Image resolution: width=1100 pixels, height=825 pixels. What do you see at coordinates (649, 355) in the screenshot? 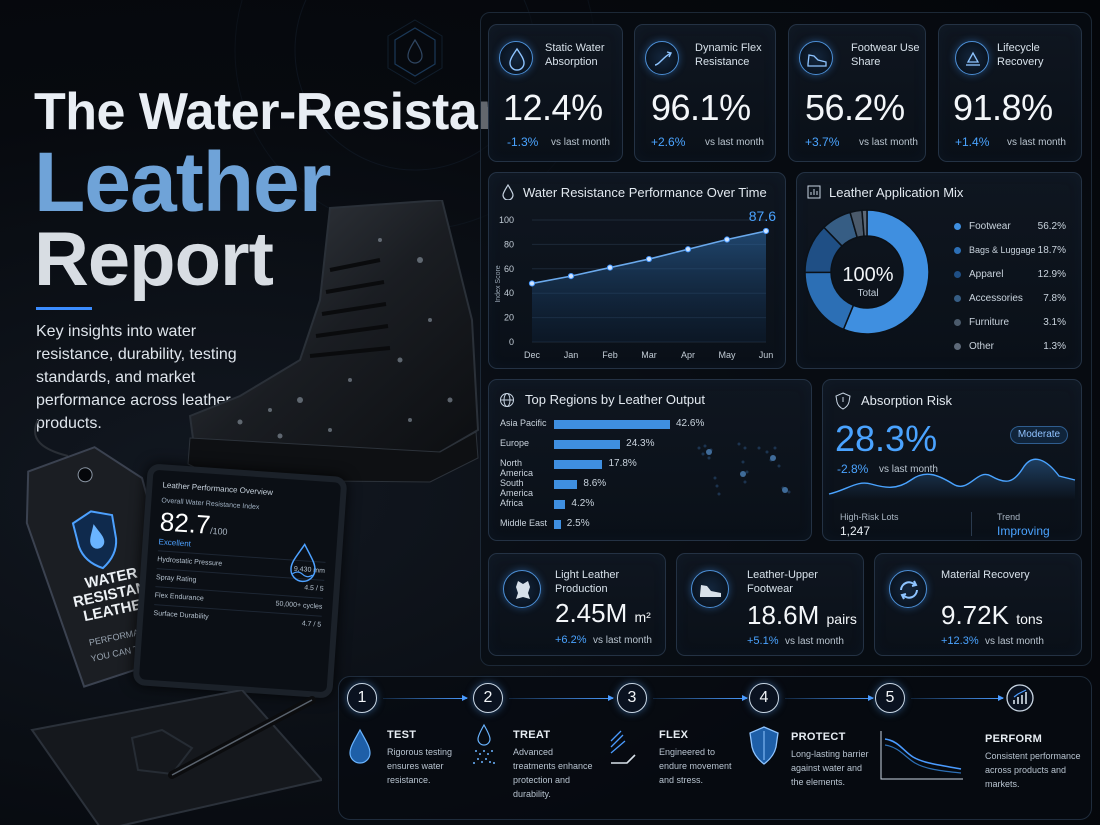
I see `x-tick-label: Mar` at bounding box center [649, 355].